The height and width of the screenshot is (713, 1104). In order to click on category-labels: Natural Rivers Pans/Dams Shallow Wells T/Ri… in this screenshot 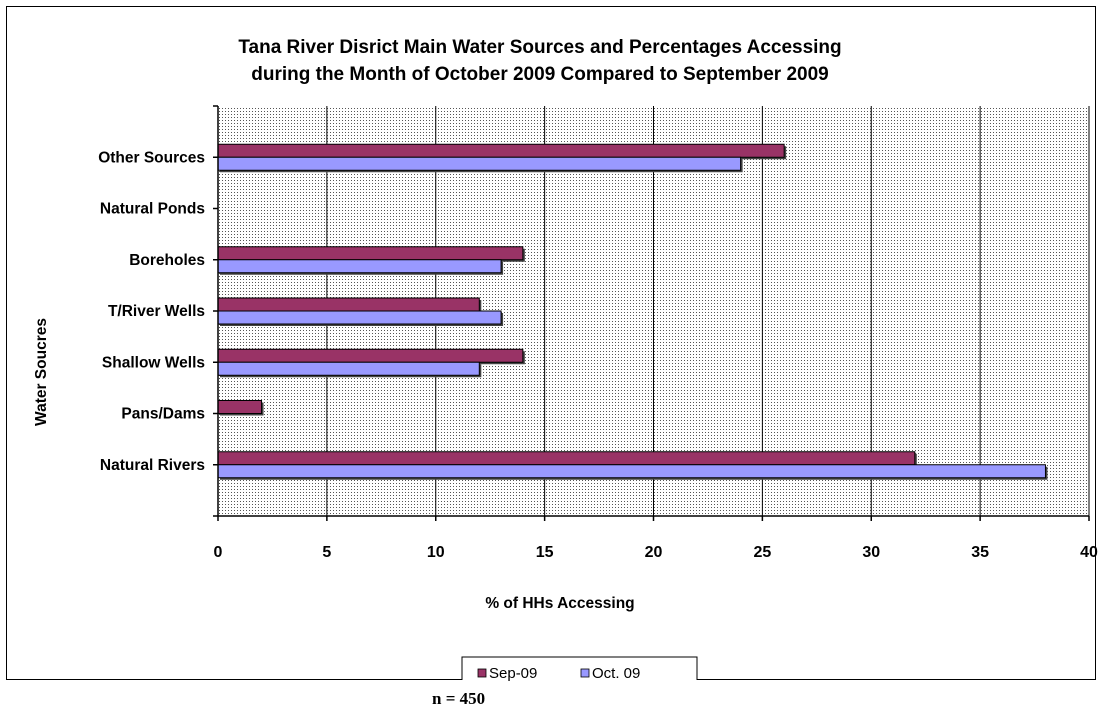, I will do `click(151, 311)`.